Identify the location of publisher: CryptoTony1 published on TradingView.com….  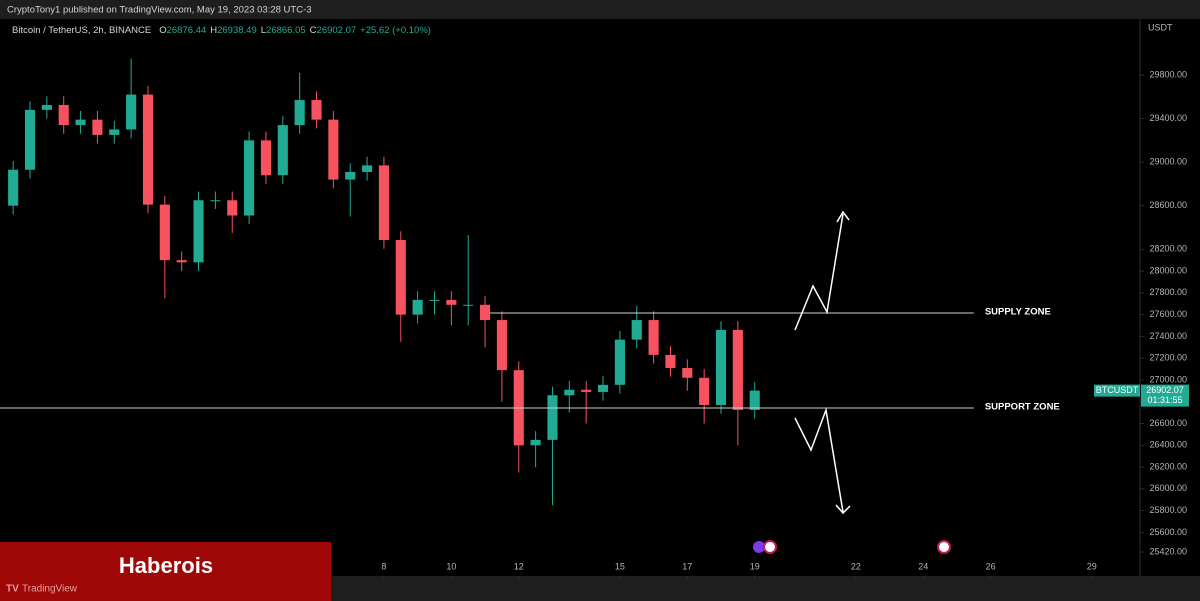
(159, 10).